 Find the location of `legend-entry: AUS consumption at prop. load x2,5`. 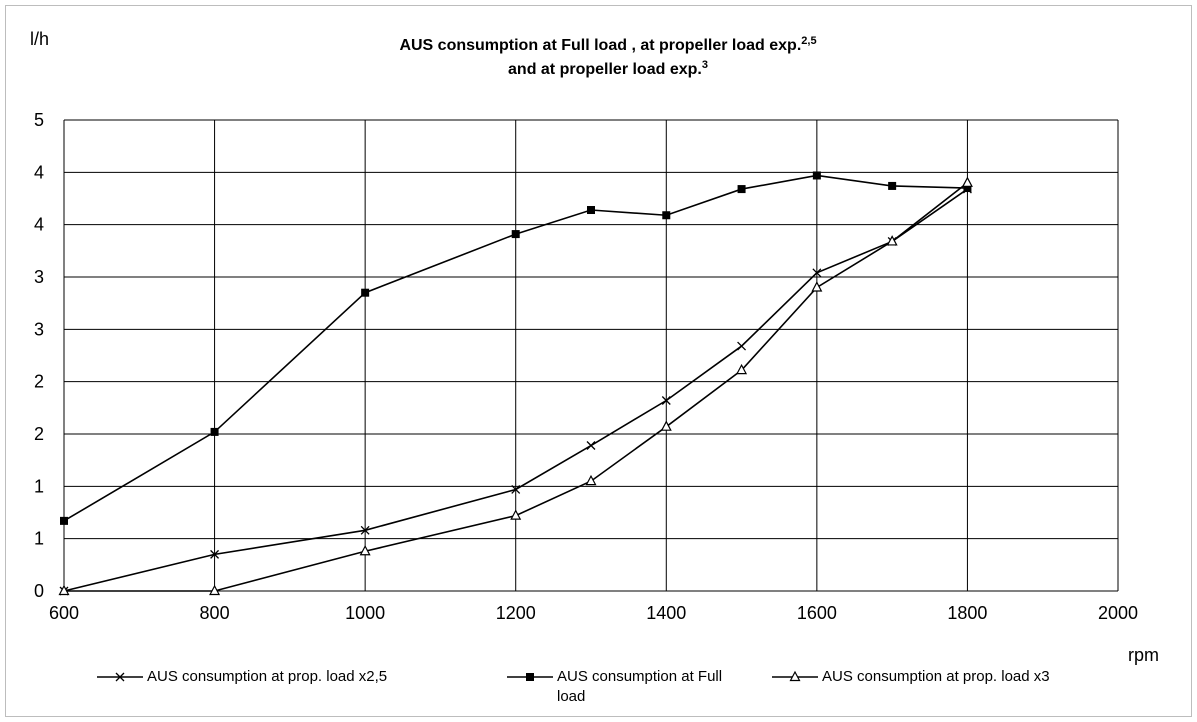

legend-entry: AUS consumption at prop. load x2,5 is located at coordinates (241, 677).